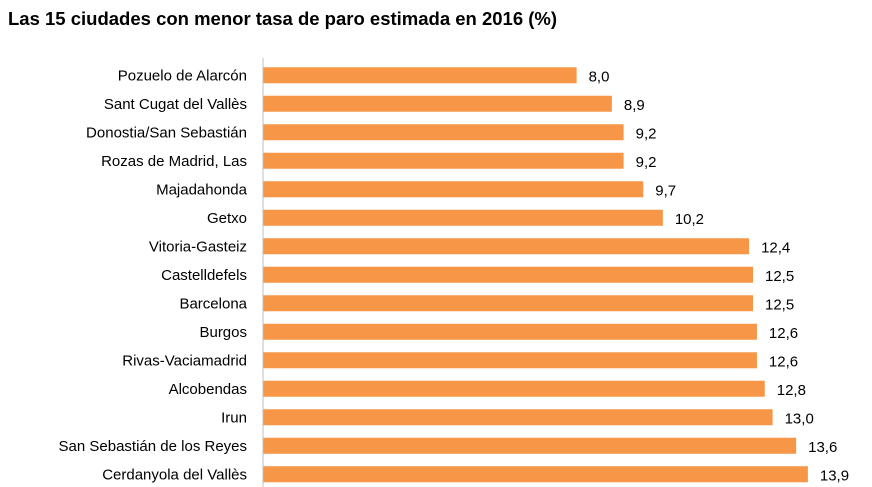 The width and height of the screenshot is (872, 487). Describe the element at coordinates (775, 247) in the screenshot. I see `data-label: 12,4` at that location.